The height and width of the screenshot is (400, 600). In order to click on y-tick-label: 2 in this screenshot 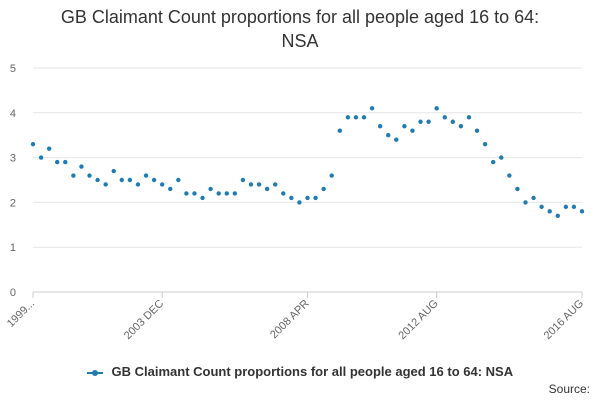, I will do `click(13, 203)`.